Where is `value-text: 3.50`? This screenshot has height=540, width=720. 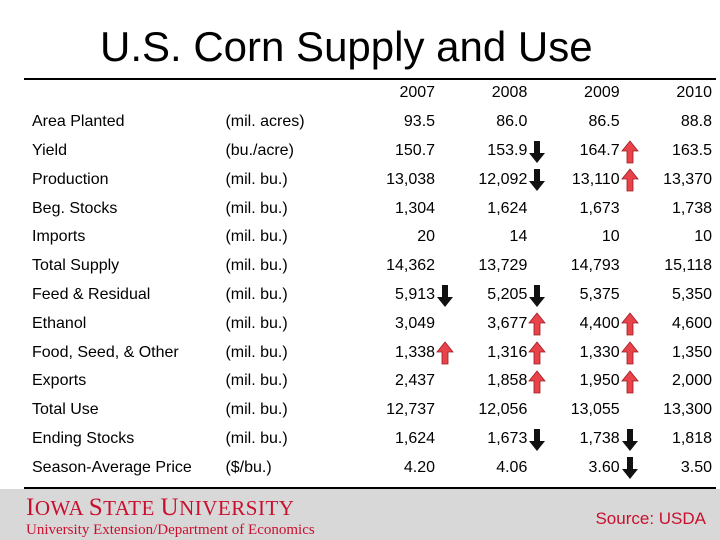 value-text: 3.50 is located at coordinates (696, 467).